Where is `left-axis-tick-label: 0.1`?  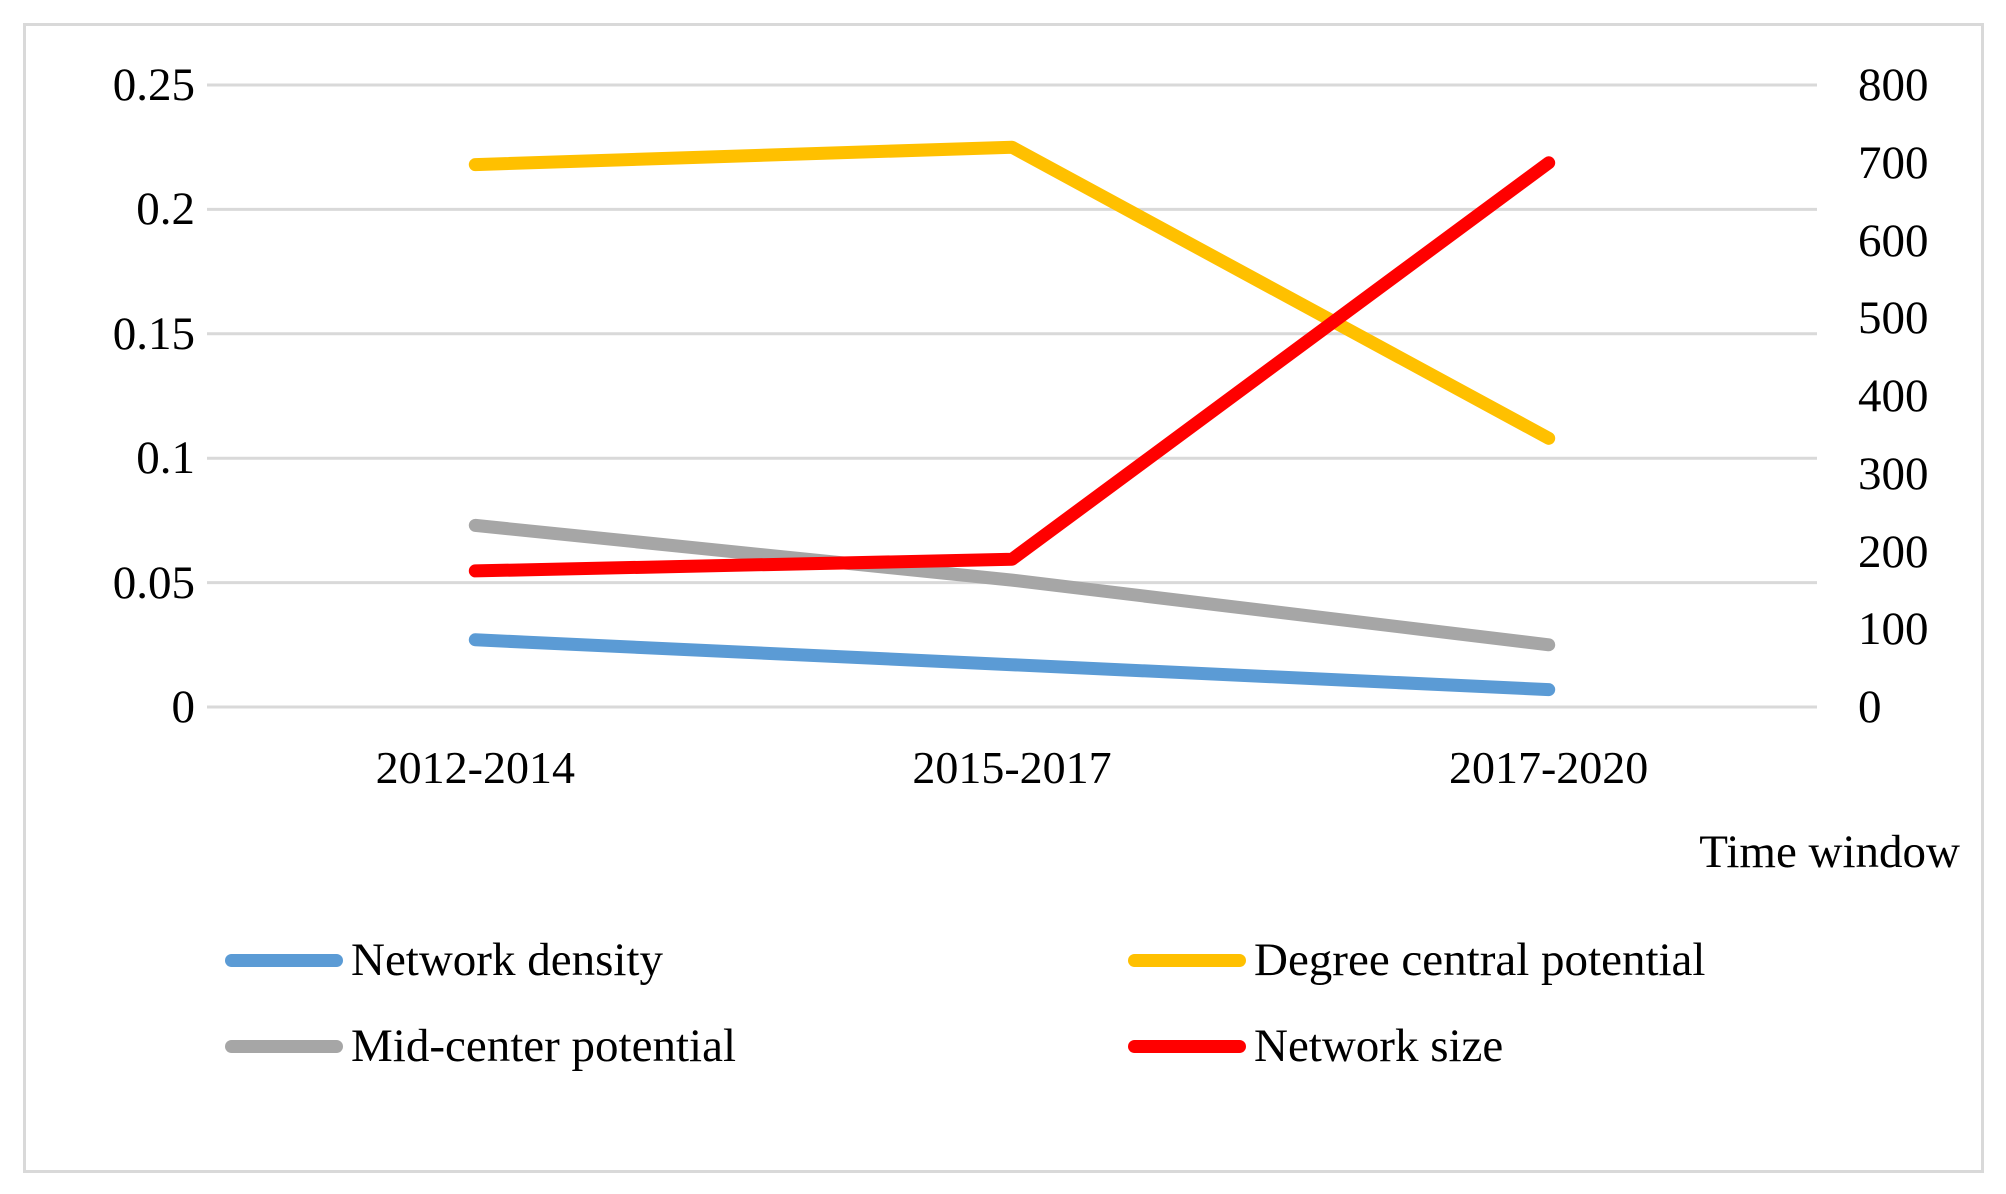
left-axis-tick-label: 0.1 is located at coordinates (165, 458).